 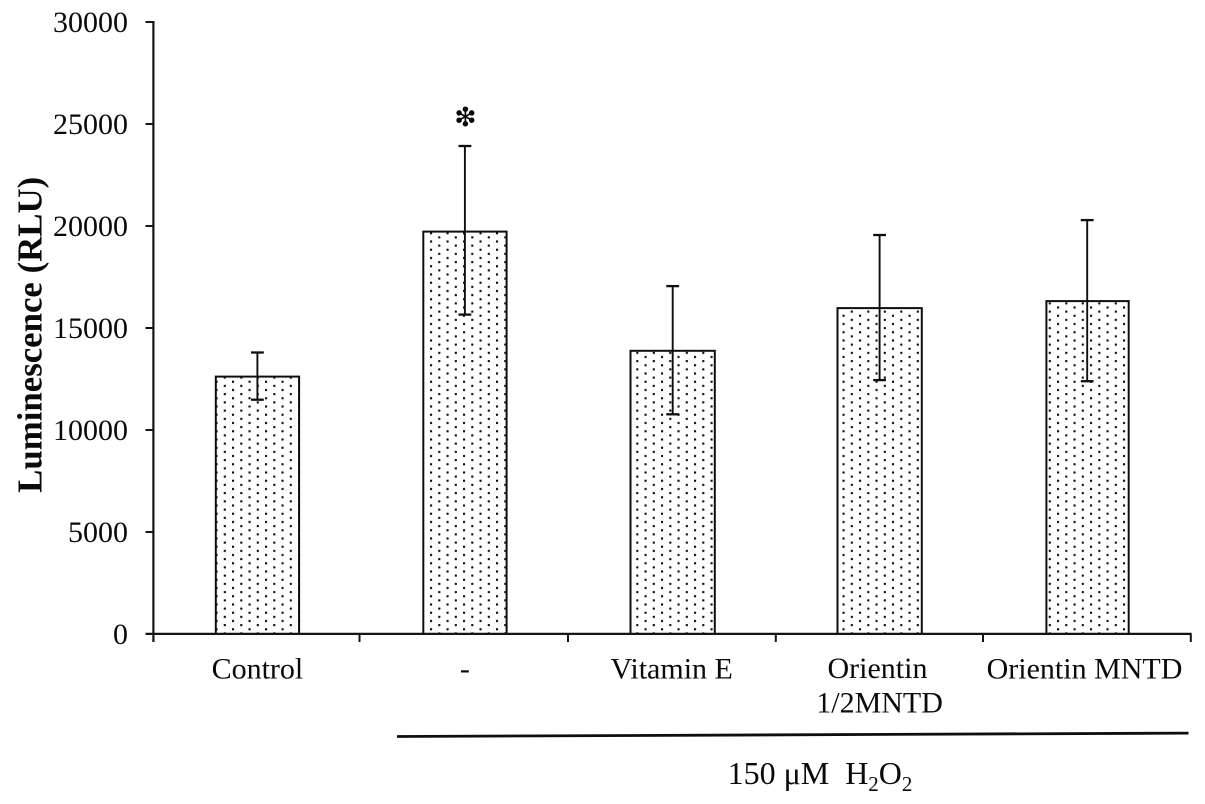 I want to click on svg-text: 25000, so click(x=90, y=124).